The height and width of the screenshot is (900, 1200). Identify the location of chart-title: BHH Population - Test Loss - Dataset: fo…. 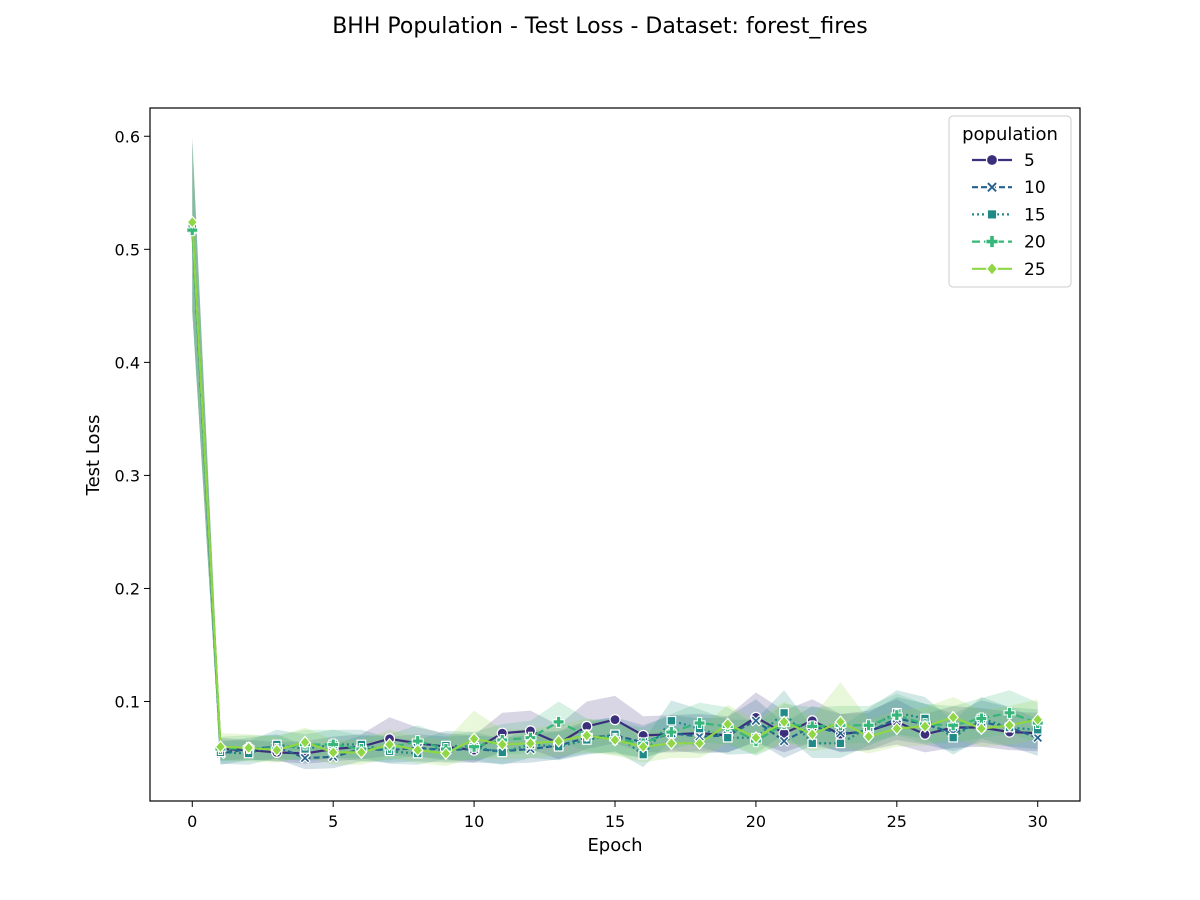
(600, 26).